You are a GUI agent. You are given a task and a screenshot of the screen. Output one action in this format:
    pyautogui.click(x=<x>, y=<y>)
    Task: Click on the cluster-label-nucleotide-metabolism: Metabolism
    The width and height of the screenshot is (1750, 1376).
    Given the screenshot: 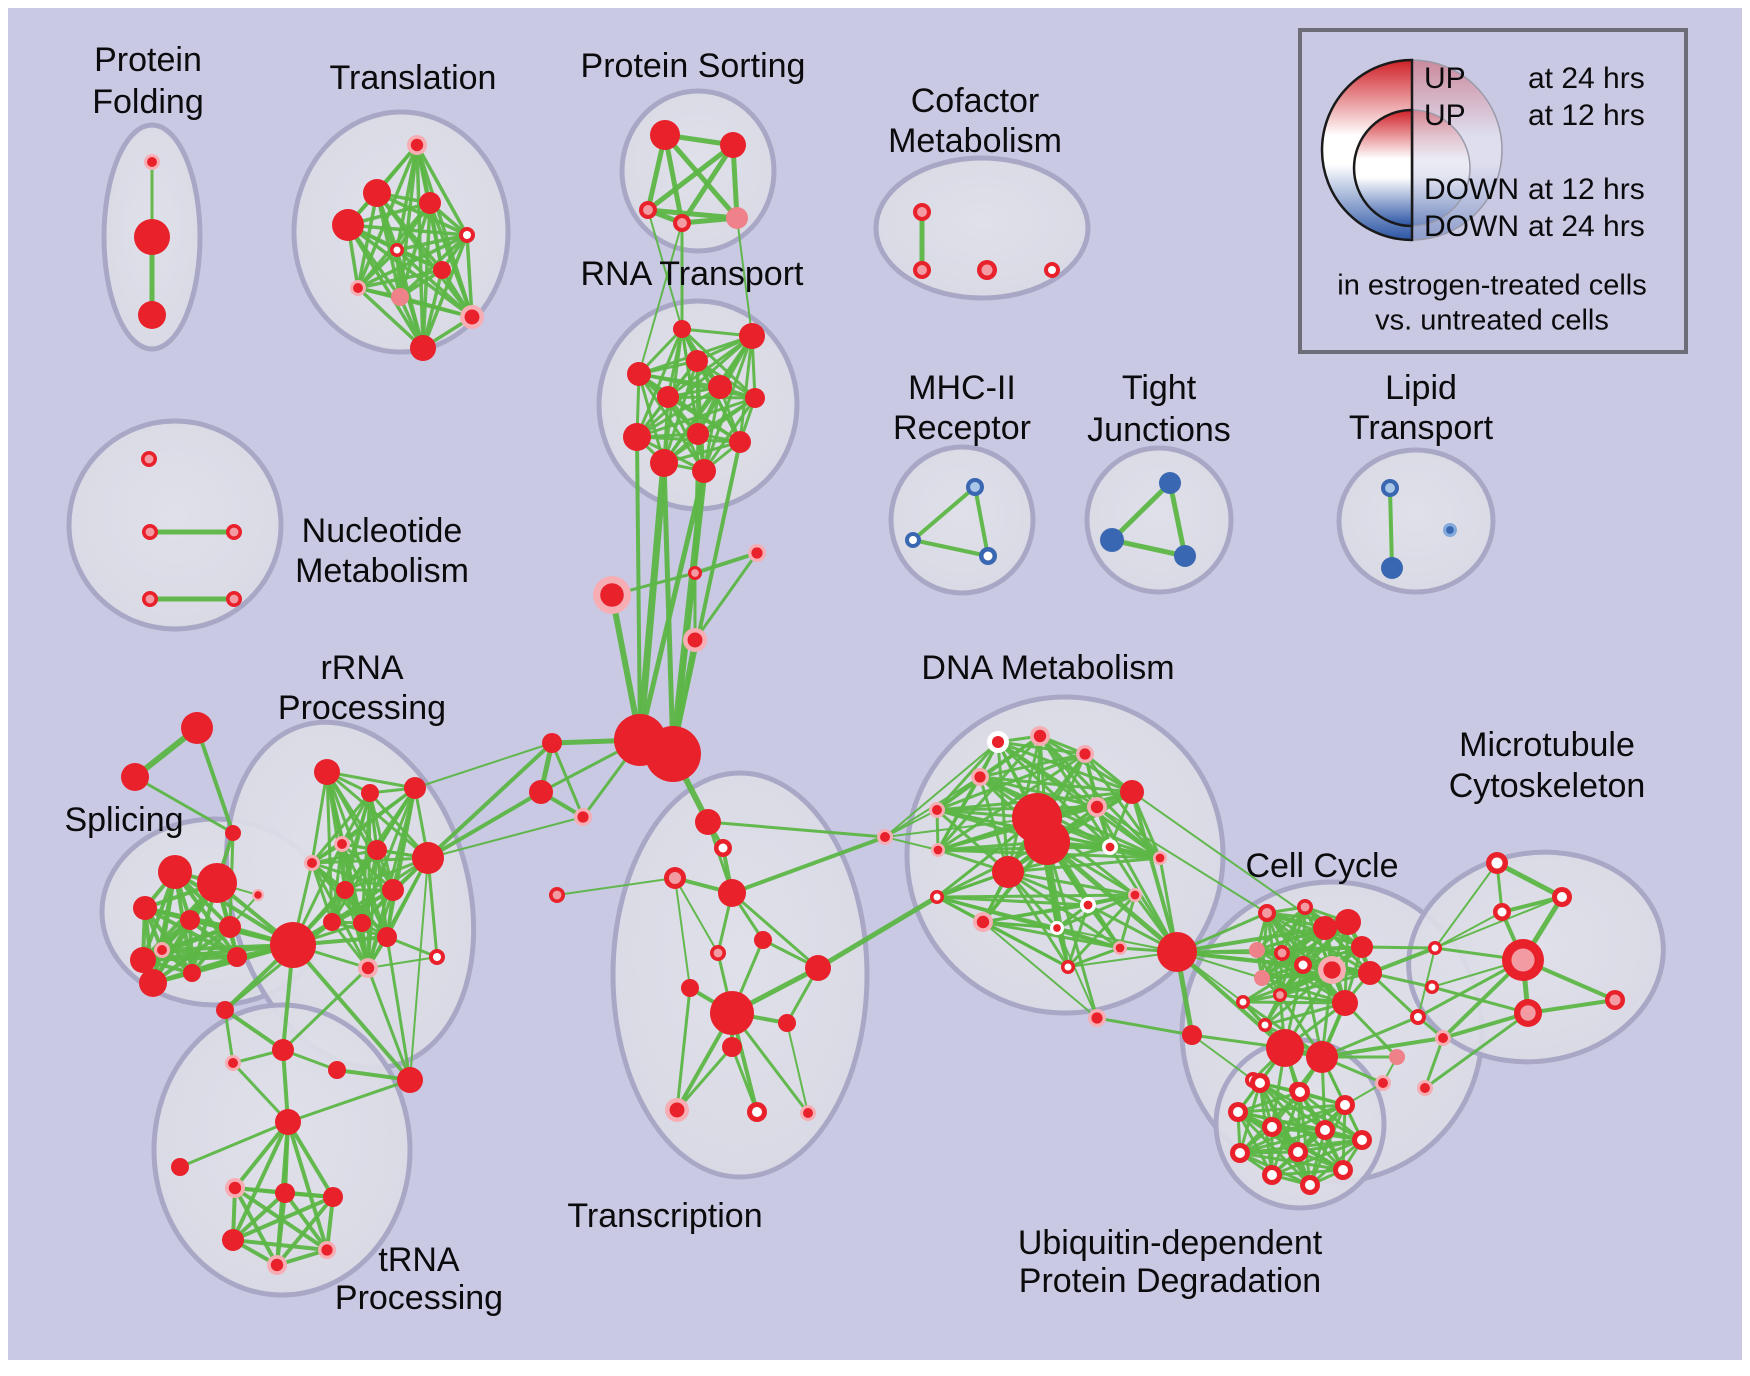 What is the action you would take?
    pyautogui.click(x=382, y=571)
    